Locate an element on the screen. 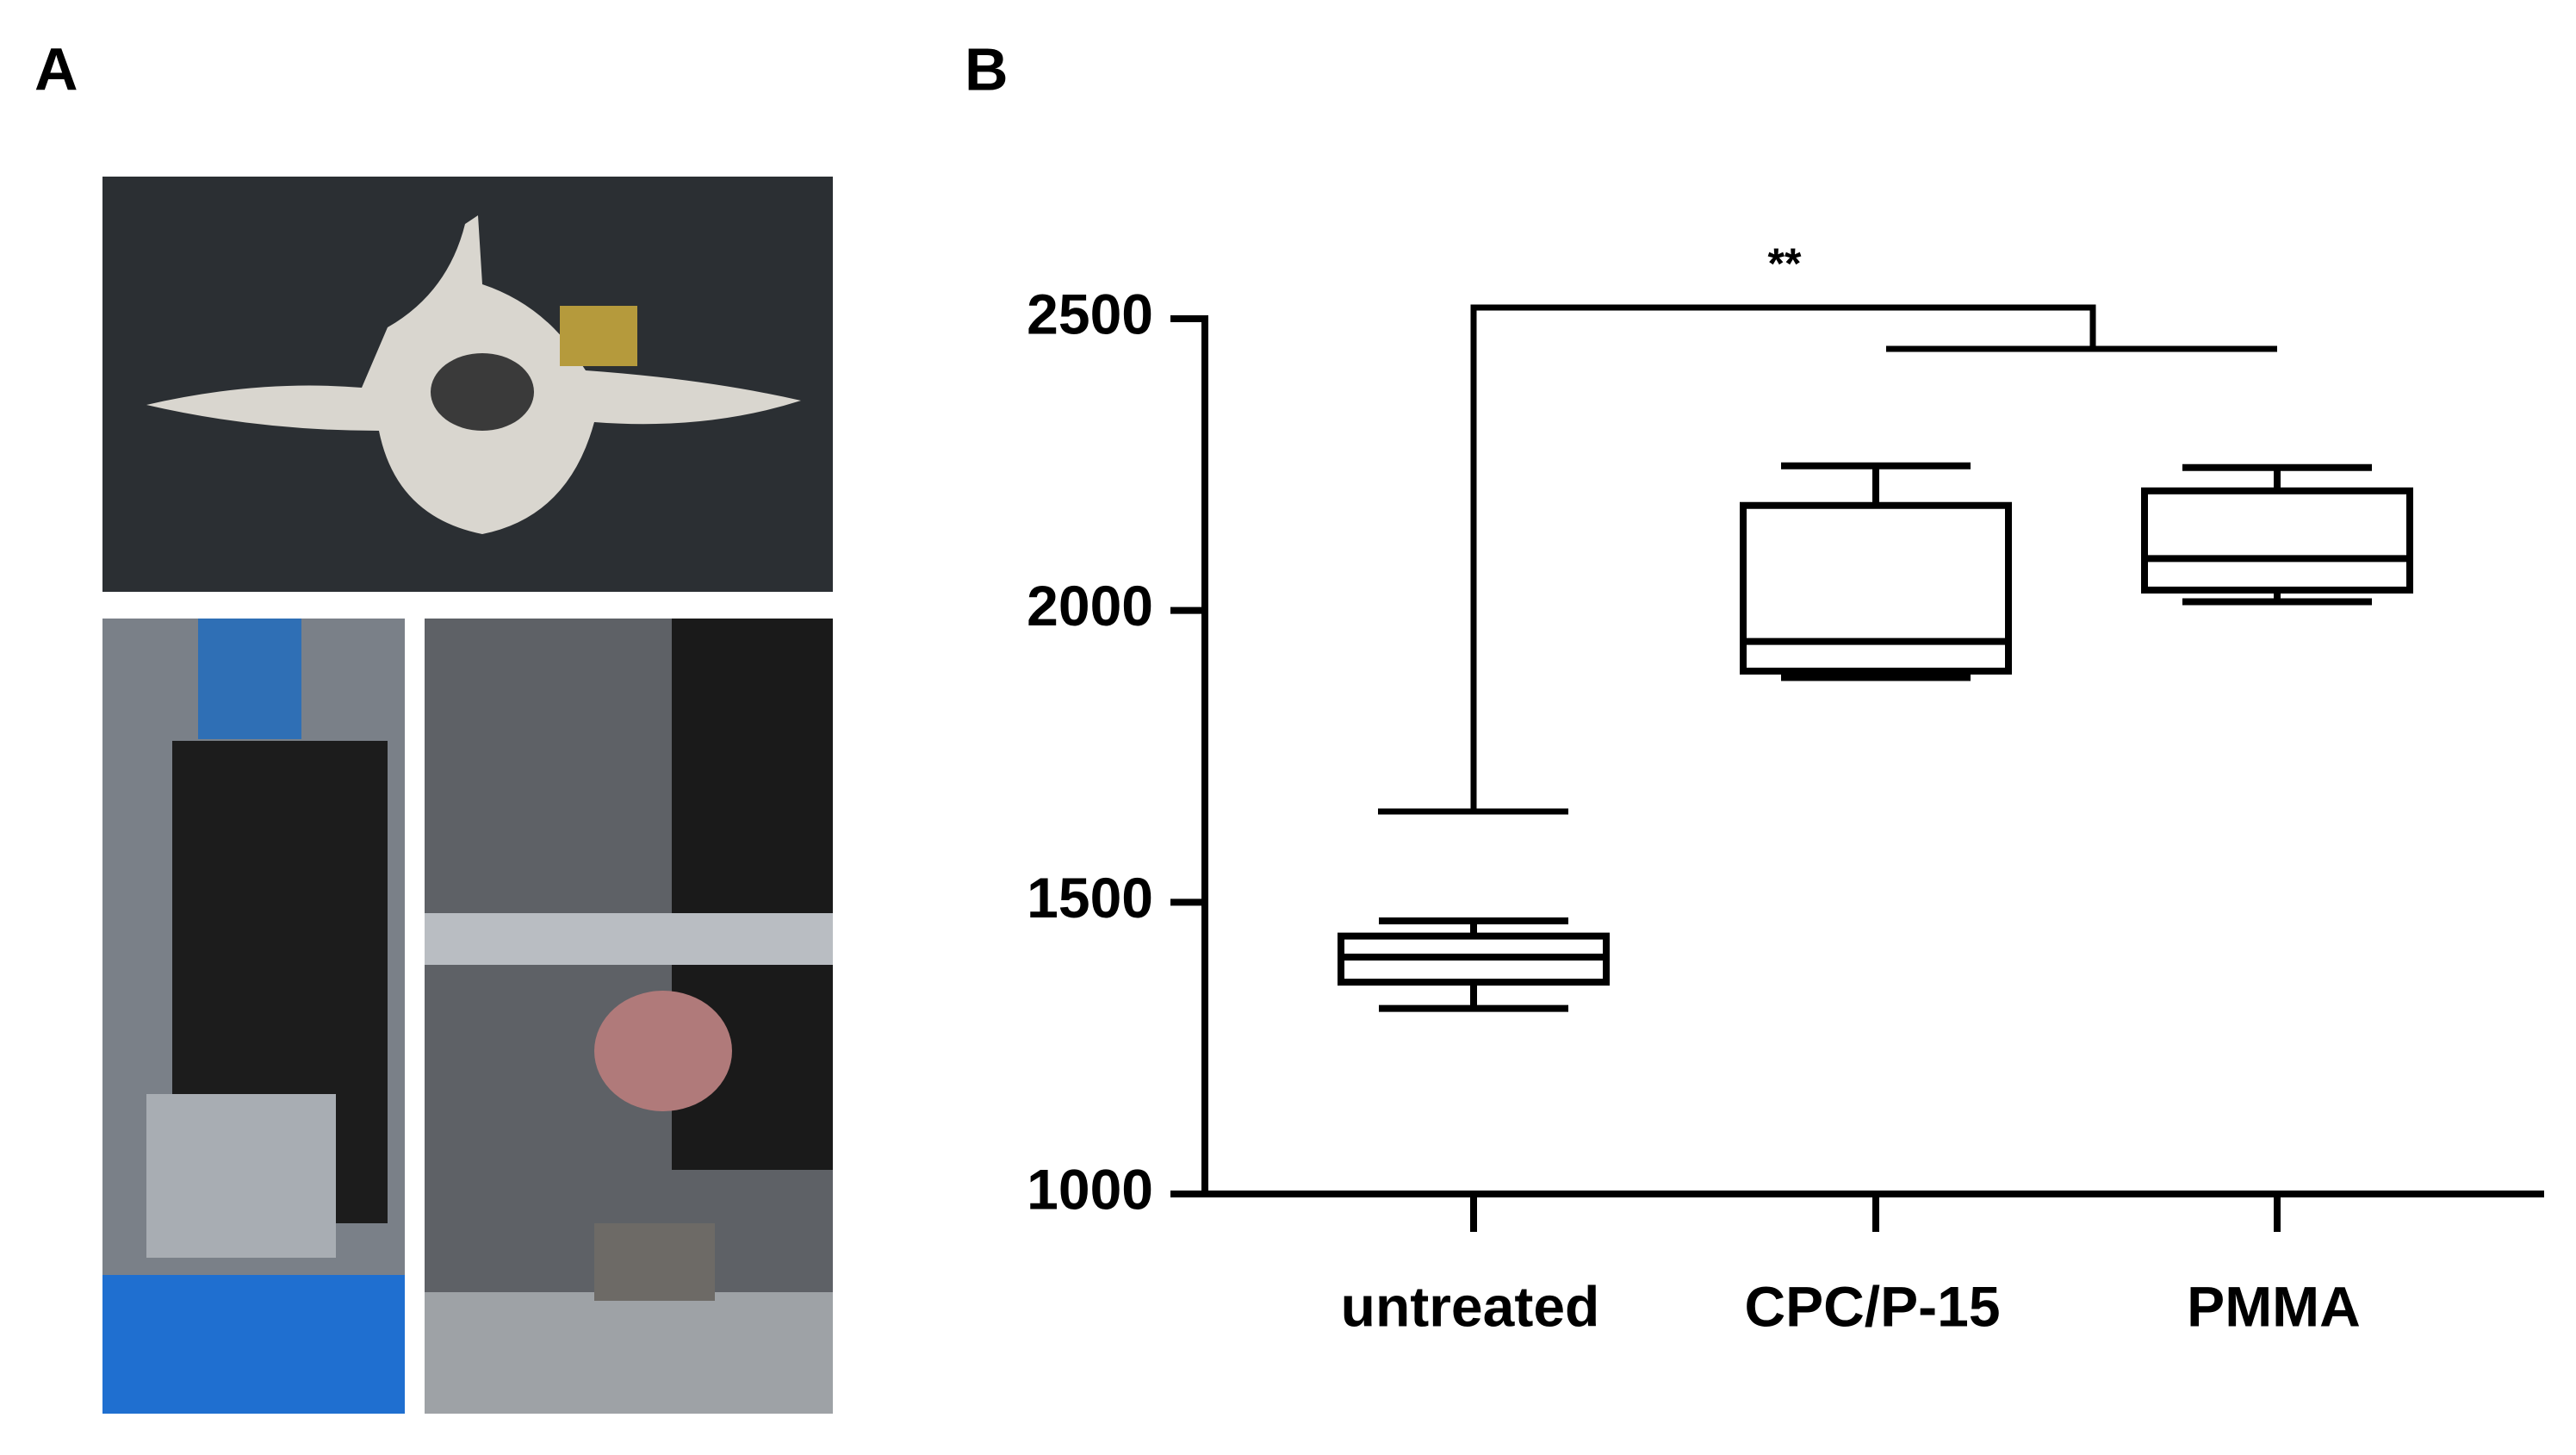 The height and width of the screenshot is (1455, 2576). y-tick-label: 2000 is located at coordinates (1090, 606).